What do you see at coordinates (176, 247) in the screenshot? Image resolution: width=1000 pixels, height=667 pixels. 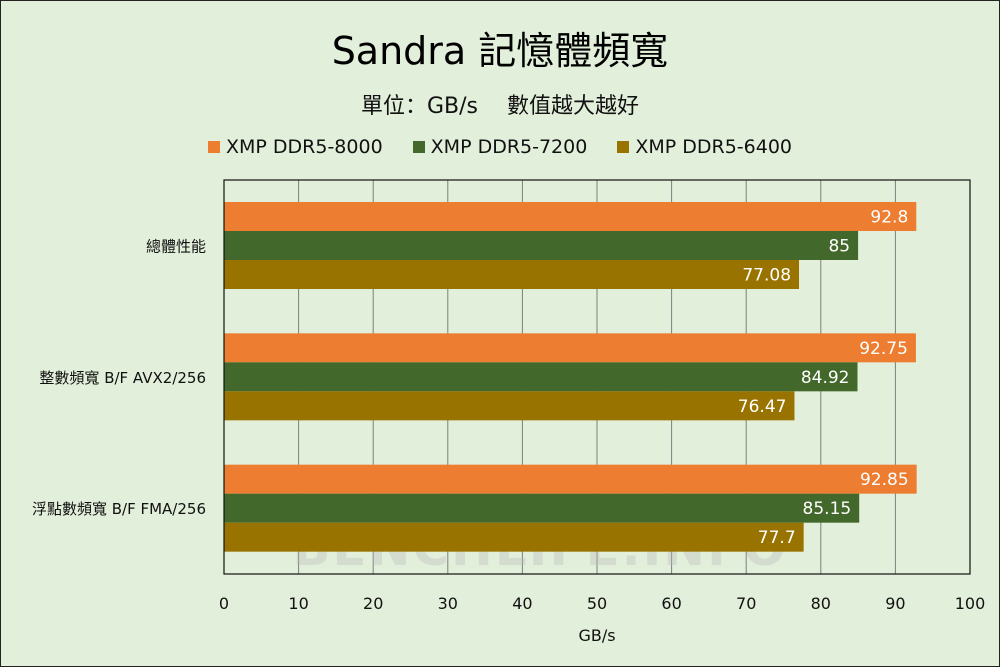 I see `category-label: 總體性能` at bounding box center [176, 247].